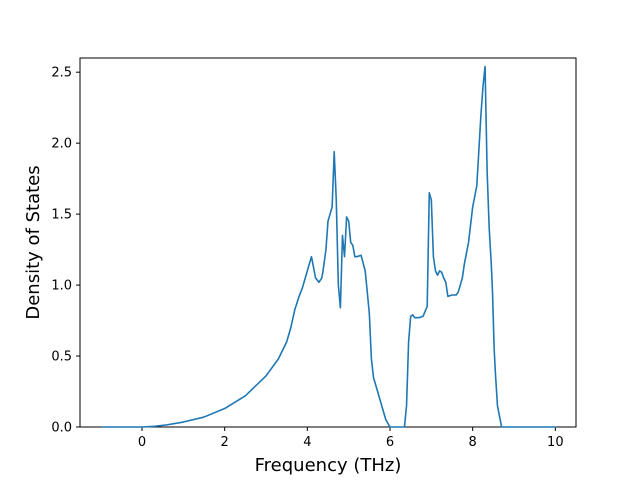 Image resolution: width=640 pixels, height=480 pixels. What do you see at coordinates (61, 428) in the screenshot?
I see `y-tick-label: 0.0` at bounding box center [61, 428].